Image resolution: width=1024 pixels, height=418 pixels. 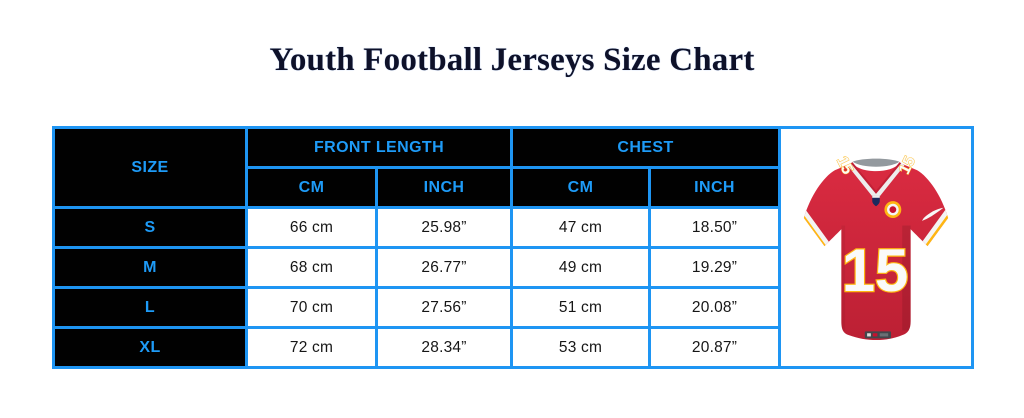 I want to click on chest-inch: 20.87”, so click(x=714, y=347).